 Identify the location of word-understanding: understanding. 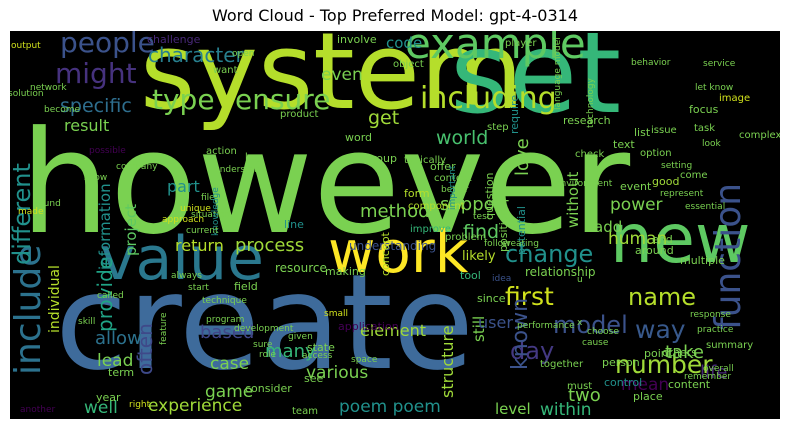
(392, 246).